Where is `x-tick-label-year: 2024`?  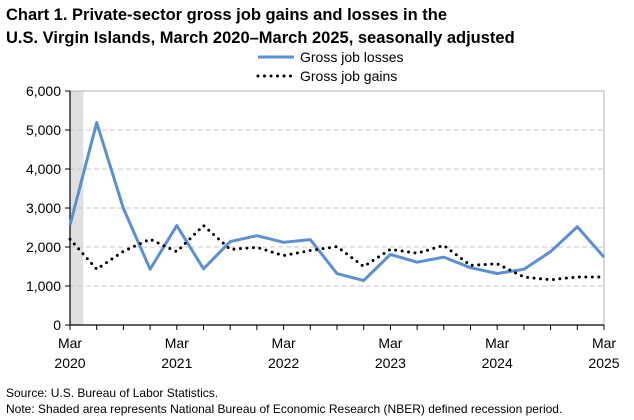
x-tick-label-year: 2024 is located at coordinates (497, 363).